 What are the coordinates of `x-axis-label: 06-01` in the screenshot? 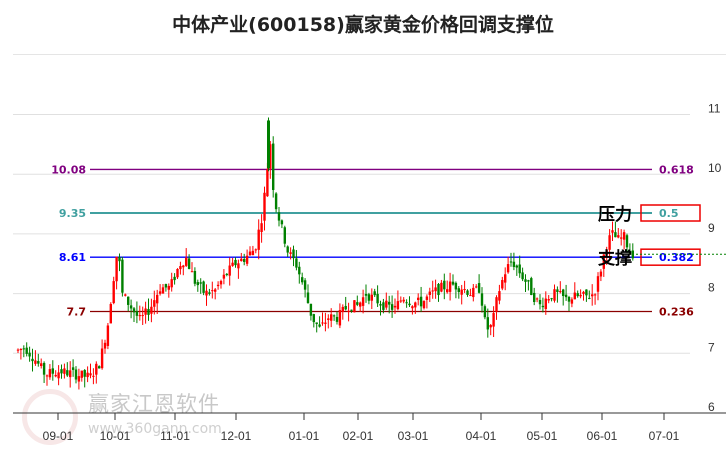 It's located at (602, 436).